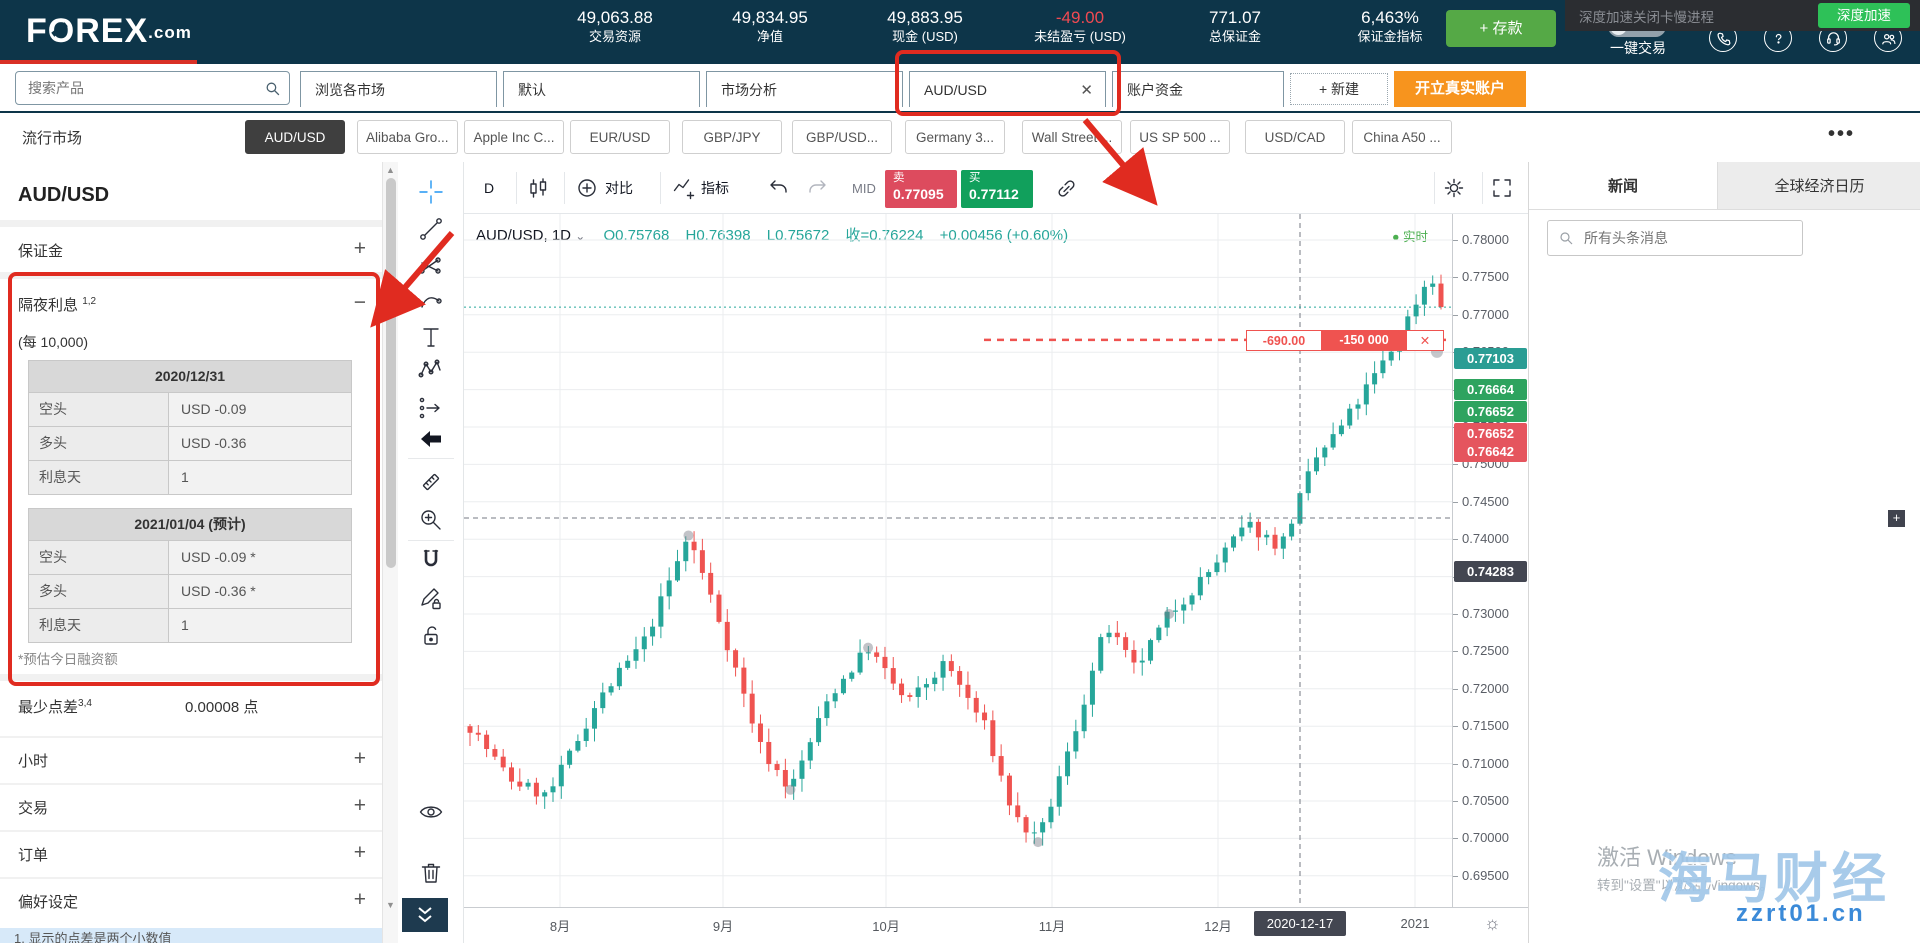  What do you see at coordinates (778, 188) in the screenshot?
I see `undo-icon` at bounding box center [778, 188].